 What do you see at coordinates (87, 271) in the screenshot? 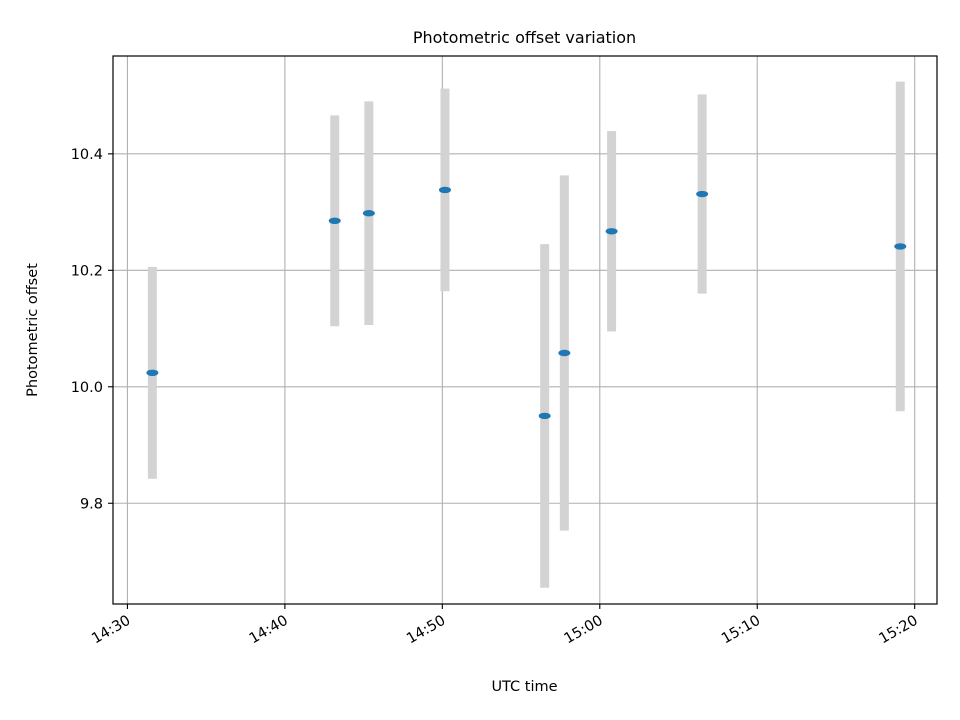
I see `y-tick-label: 10.2` at bounding box center [87, 271].